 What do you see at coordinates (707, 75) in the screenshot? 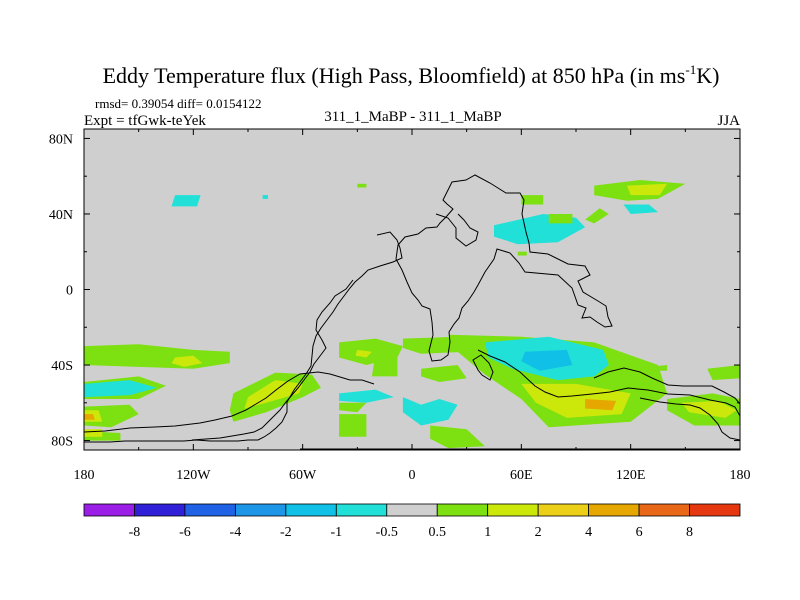
I see `chart-title-end: K)` at bounding box center [707, 75].